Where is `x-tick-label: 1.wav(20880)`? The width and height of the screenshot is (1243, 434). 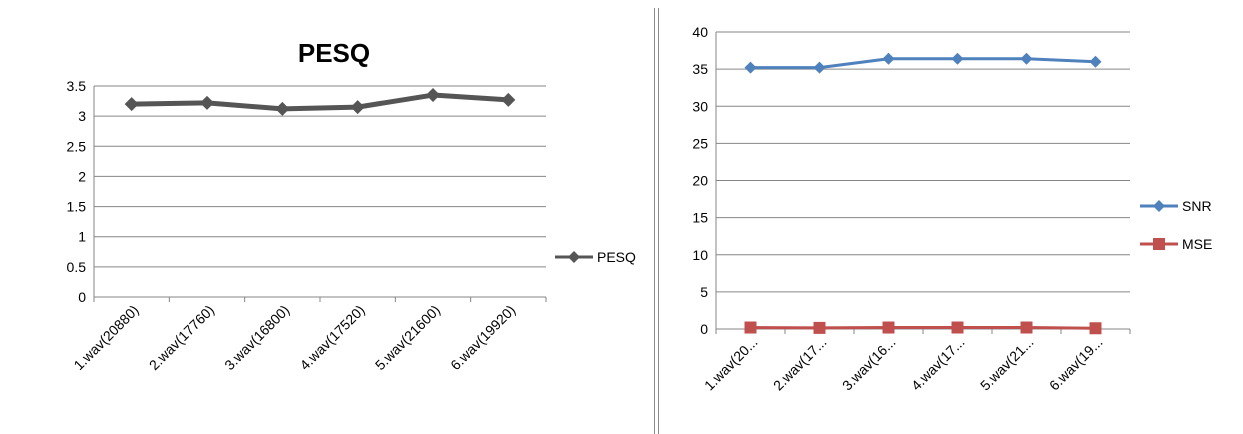
x-tick-label: 1.wav(20880) is located at coordinates (105, 337).